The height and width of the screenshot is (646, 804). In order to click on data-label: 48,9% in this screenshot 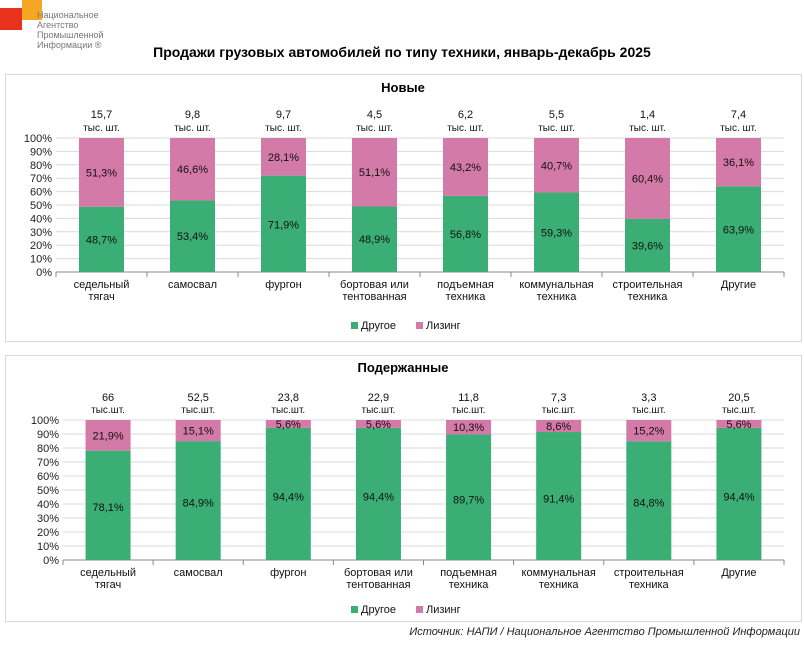, I will do `click(374, 240)`.